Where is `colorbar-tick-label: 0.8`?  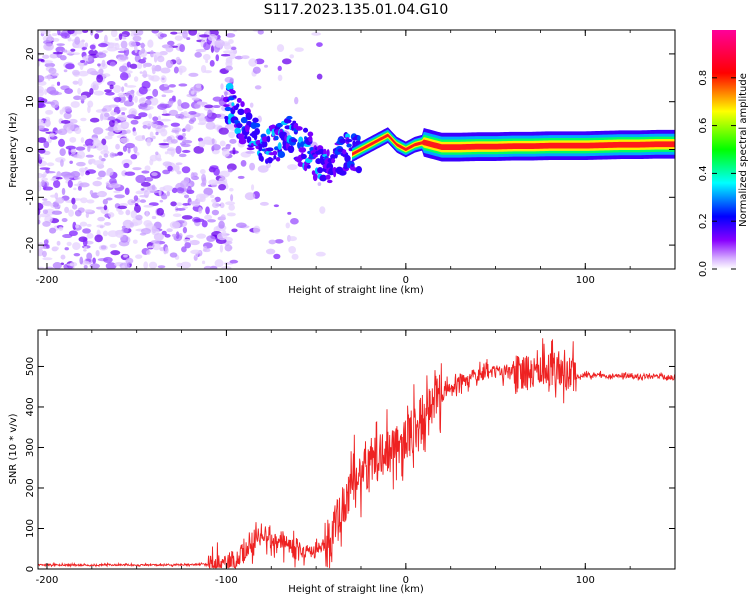 colorbar-tick-label: 0.8 is located at coordinates (703, 78).